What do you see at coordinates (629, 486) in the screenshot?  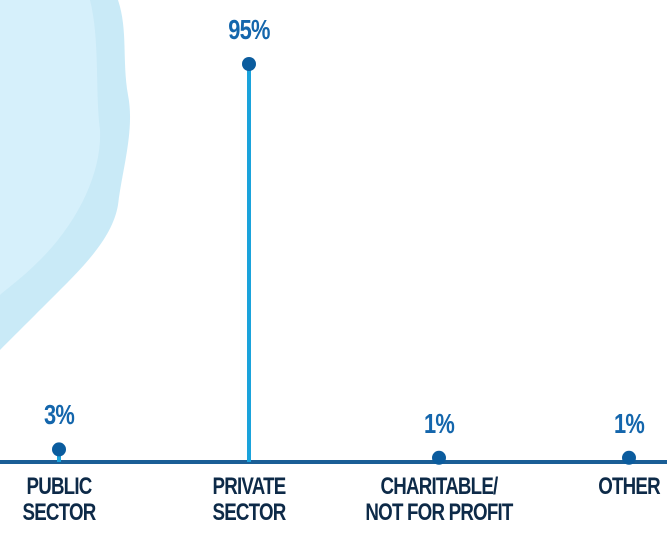 I see `category-label: OTHER` at bounding box center [629, 486].